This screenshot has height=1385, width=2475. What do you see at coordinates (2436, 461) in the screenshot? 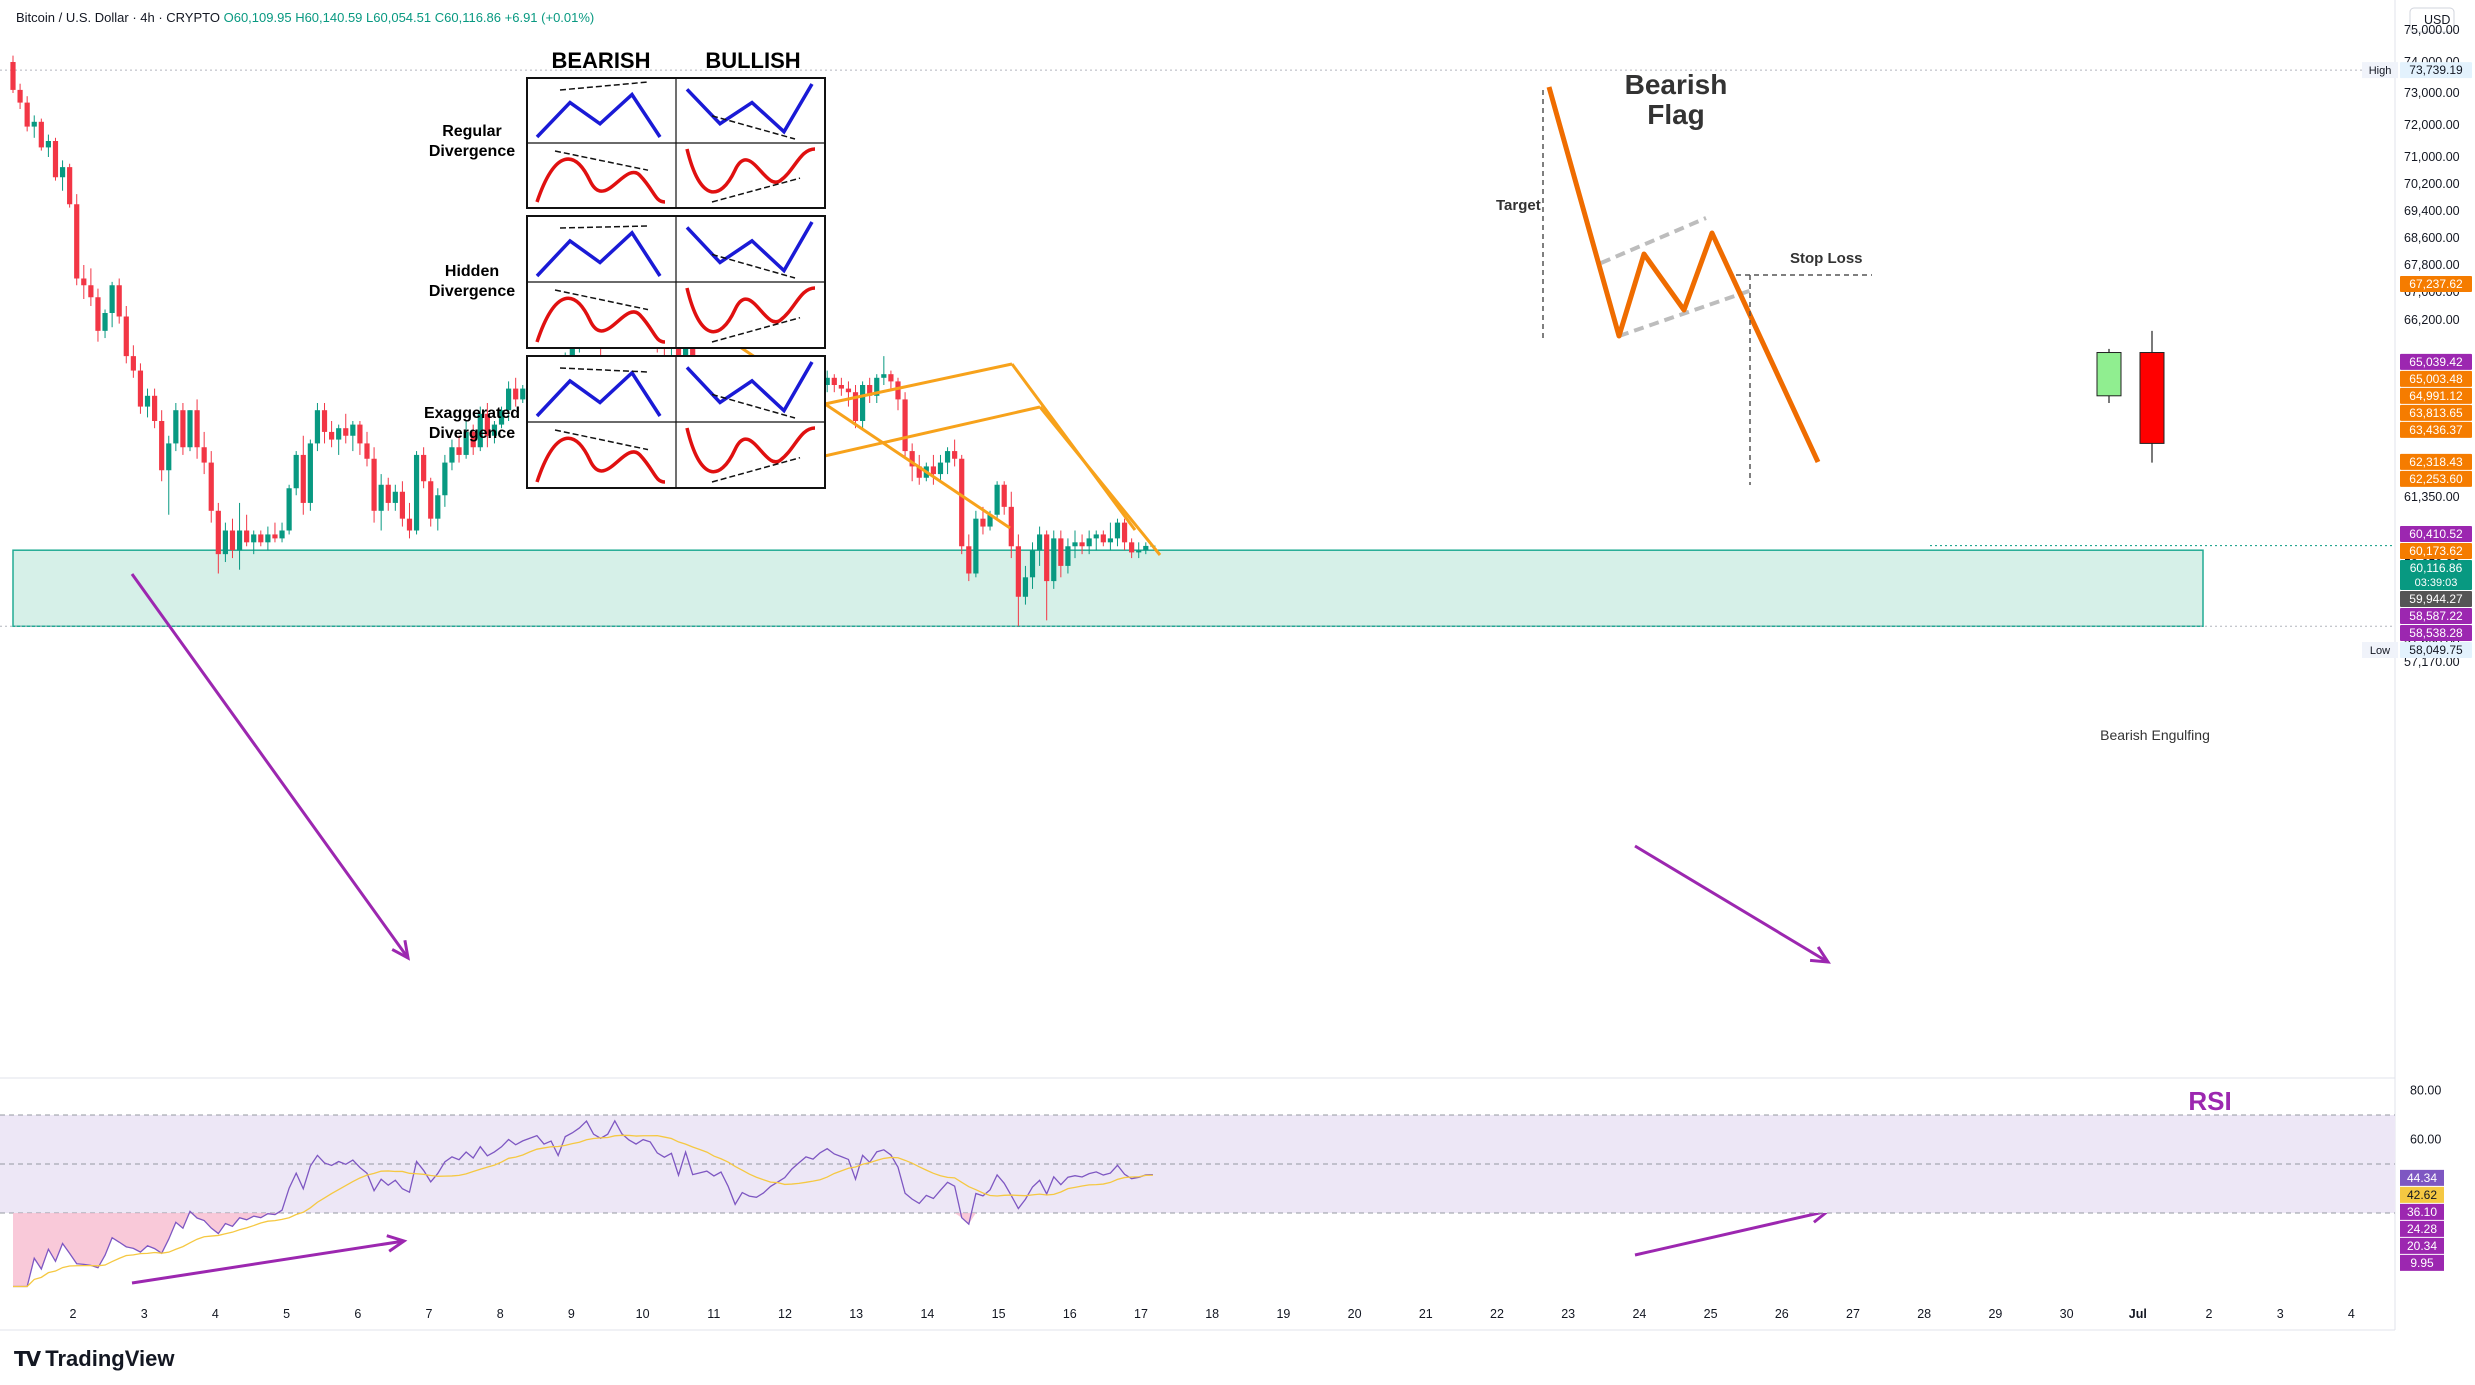
I see `price-tag: 62,318.43` at bounding box center [2436, 461].